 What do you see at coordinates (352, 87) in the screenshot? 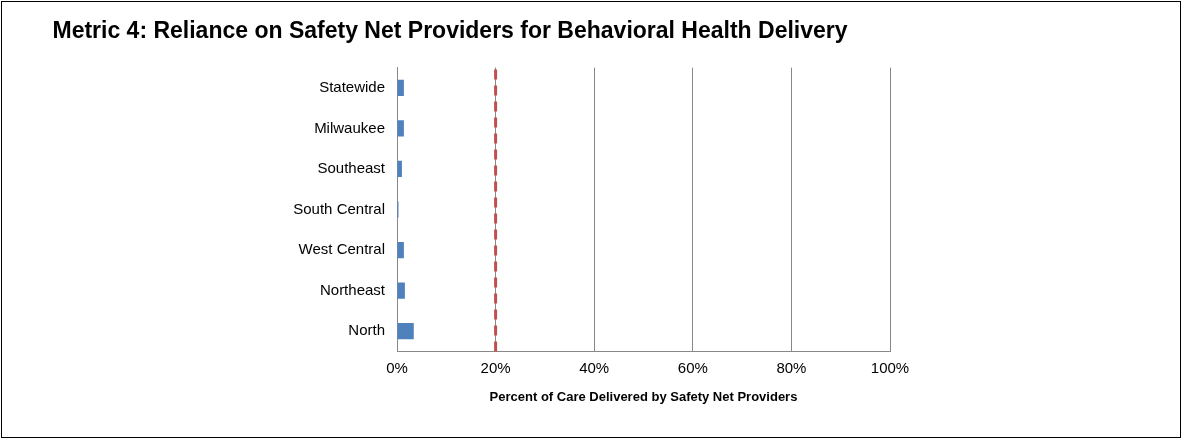
I see `y-tick-label: Statewide` at bounding box center [352, 87].